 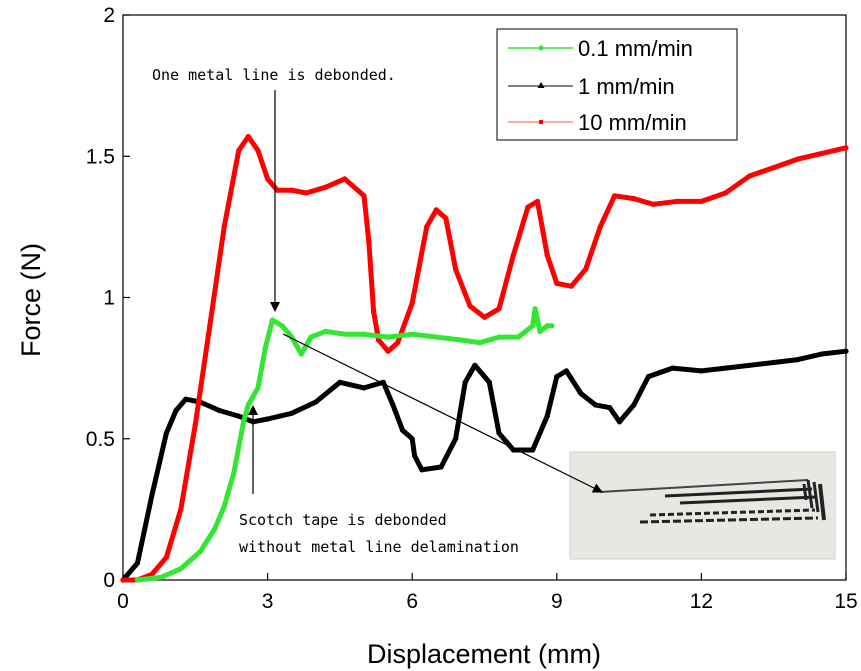 I want to click on y-tick-label: 2, so click(x=109, y=15).